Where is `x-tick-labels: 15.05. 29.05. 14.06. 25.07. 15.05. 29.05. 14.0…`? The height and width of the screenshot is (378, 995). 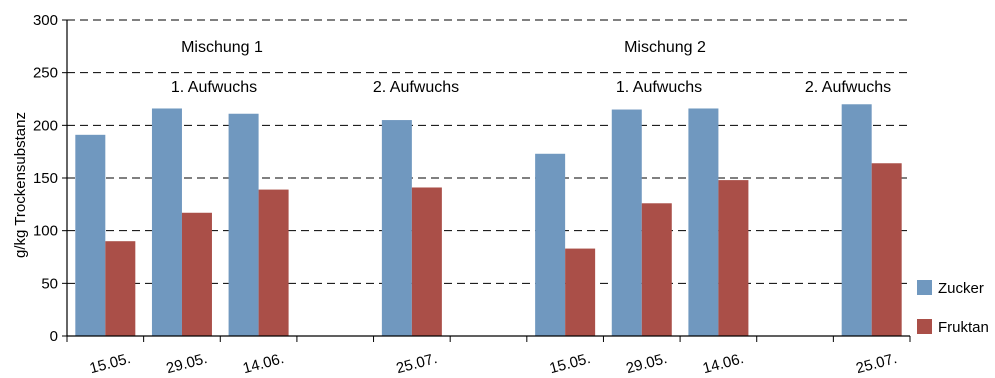 x-tick-labels: 15.05. 29.05. 14.06. 25.07. 15.05. 29.05. 14.0… is located at coordinates (493, 363).